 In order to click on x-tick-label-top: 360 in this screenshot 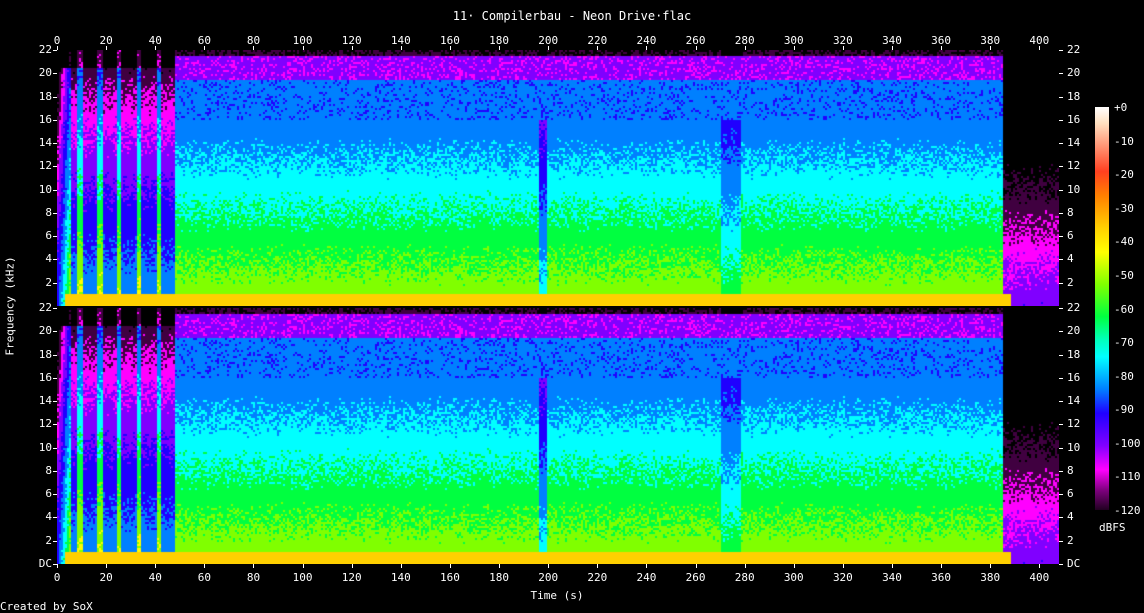, I will do `click(941, 40)`.